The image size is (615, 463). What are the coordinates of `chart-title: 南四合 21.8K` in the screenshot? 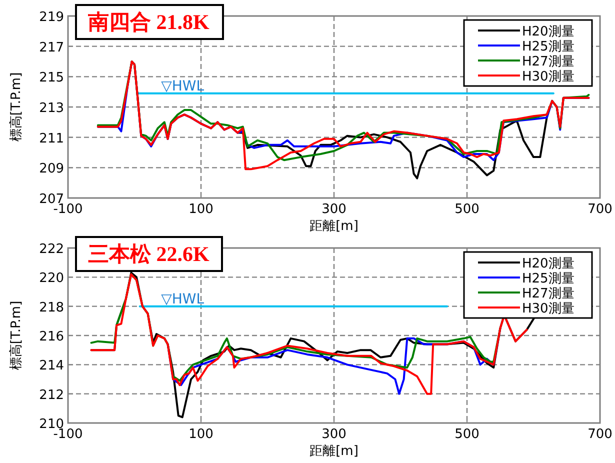 It's located at (148, 22).